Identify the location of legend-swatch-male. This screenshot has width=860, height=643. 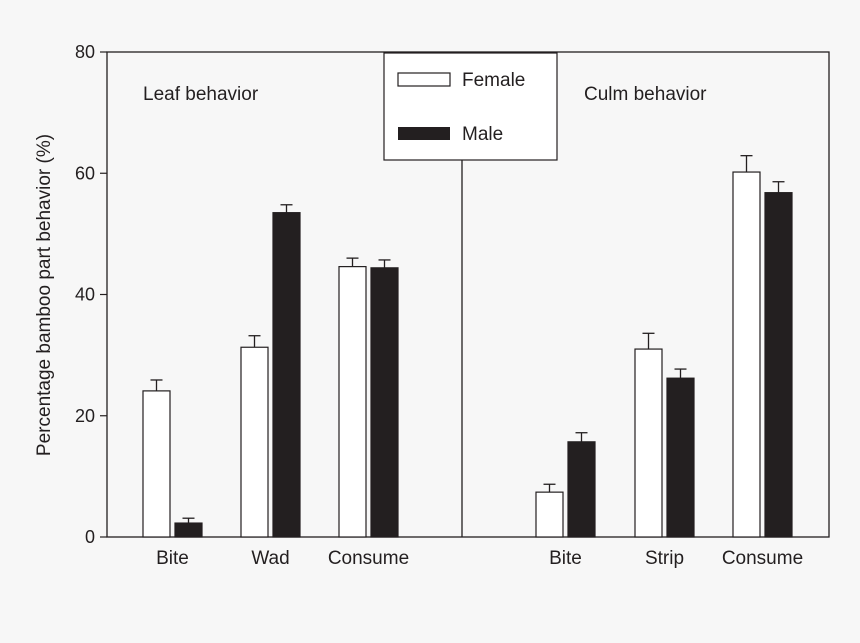
(424, 133).